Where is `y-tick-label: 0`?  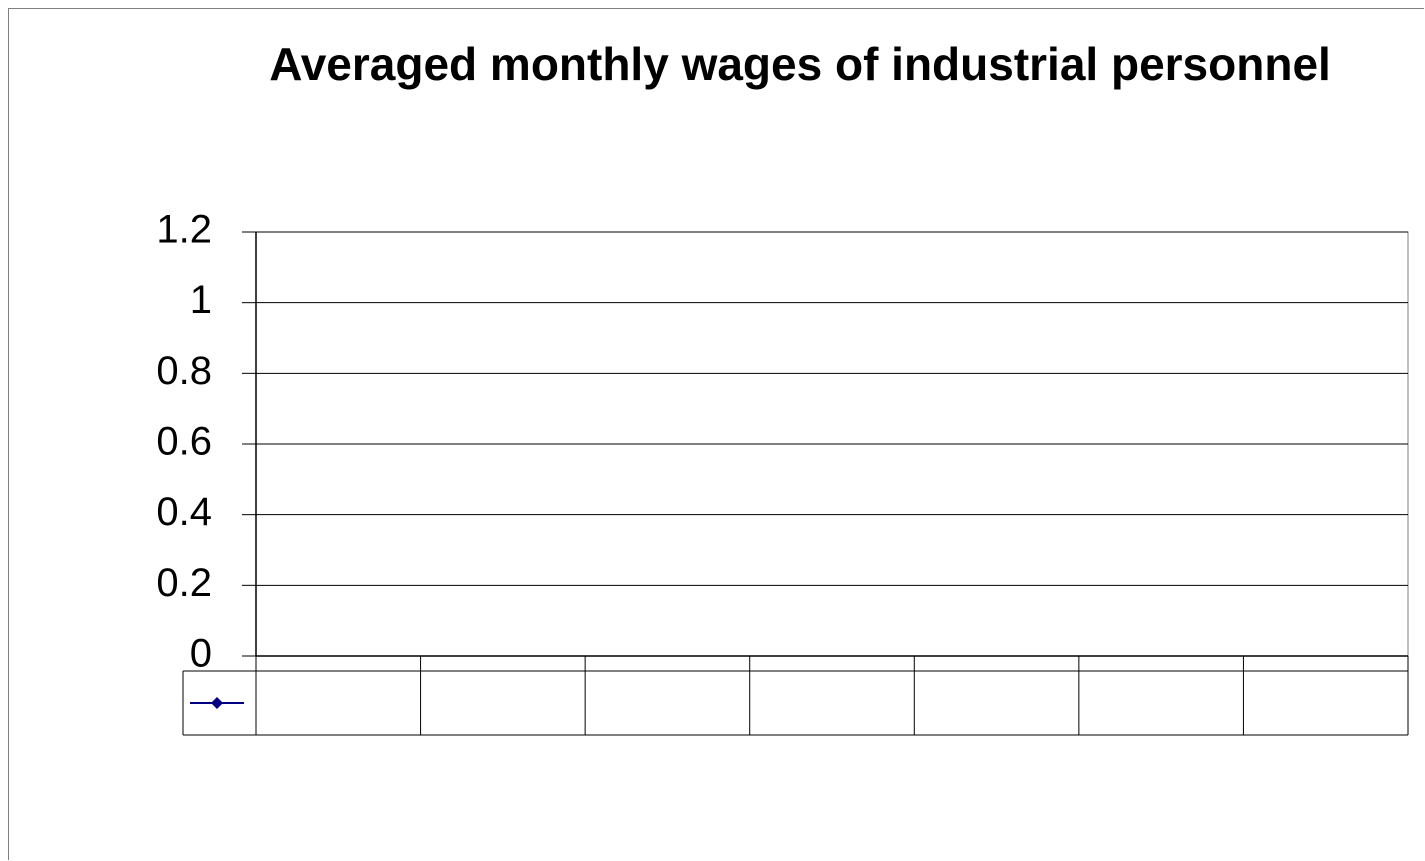
y-tick-label: 0 is located at coordinates (201, 654).